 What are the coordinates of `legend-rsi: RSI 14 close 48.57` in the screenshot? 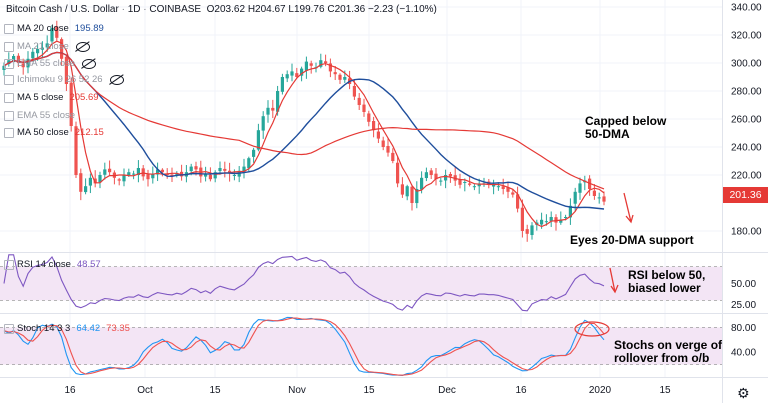 It's located at (52, 264).